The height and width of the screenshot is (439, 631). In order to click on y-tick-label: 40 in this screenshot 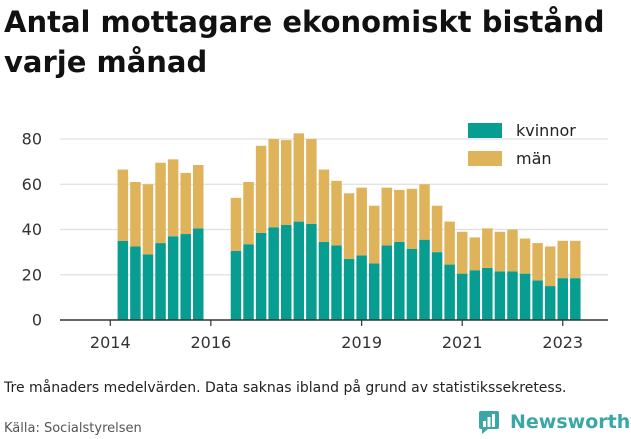, I will do `click(32, 229)`.